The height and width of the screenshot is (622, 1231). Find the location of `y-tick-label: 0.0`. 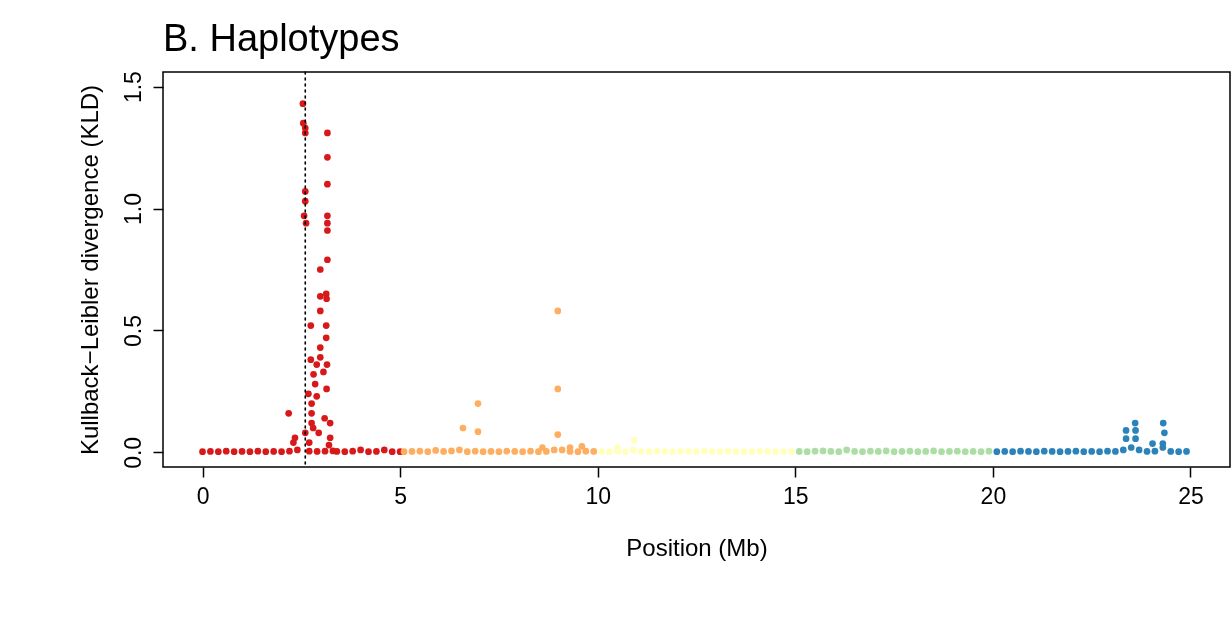

y-tick-label: 0.0 is located at coordinates (132, 452).